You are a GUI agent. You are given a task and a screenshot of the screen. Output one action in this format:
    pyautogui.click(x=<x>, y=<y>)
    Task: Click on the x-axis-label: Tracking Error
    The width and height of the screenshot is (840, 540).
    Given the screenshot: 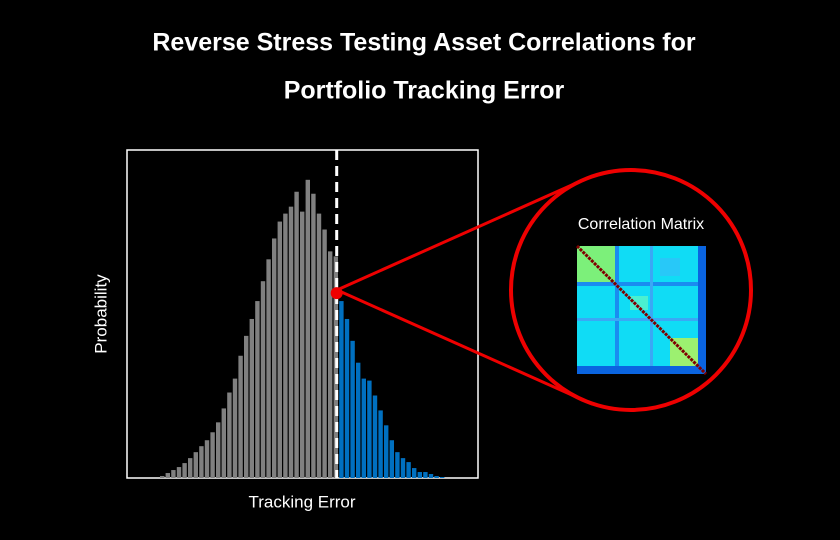 What is the action you would take?
    pyautogui.click(x=301, y=501)
    